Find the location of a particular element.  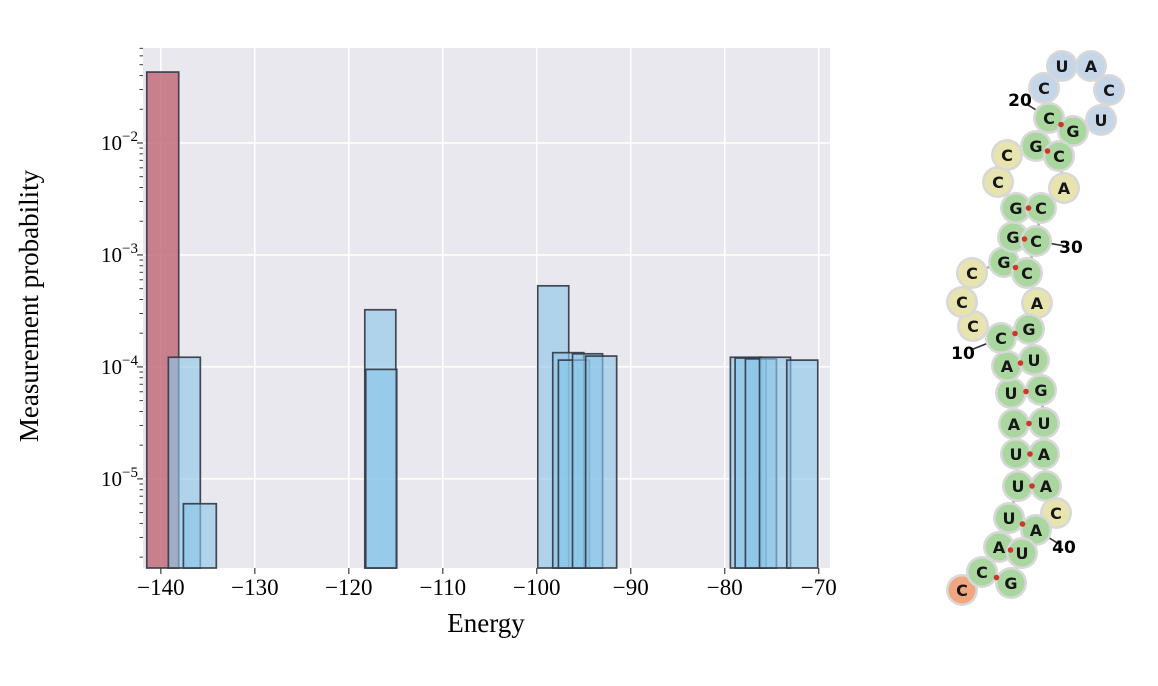

nucleotide-C17 is located at coordinates (998, 182).